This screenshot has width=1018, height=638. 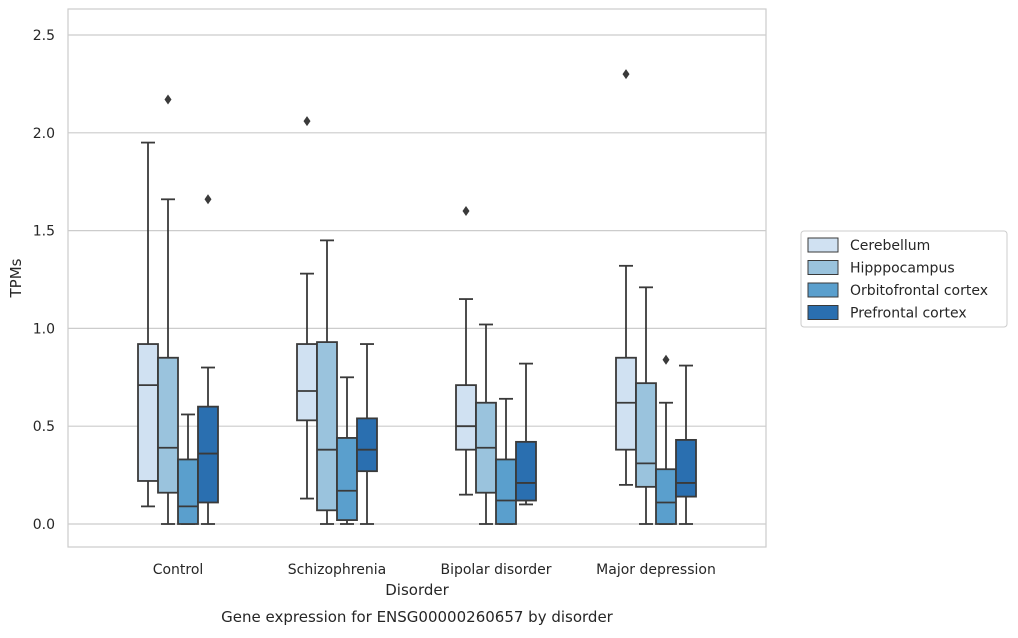 What do you see at coordinates (16, 278) in the screenshot?
I see `y-axis-label: TPMs` at bounding box center [16, 278].